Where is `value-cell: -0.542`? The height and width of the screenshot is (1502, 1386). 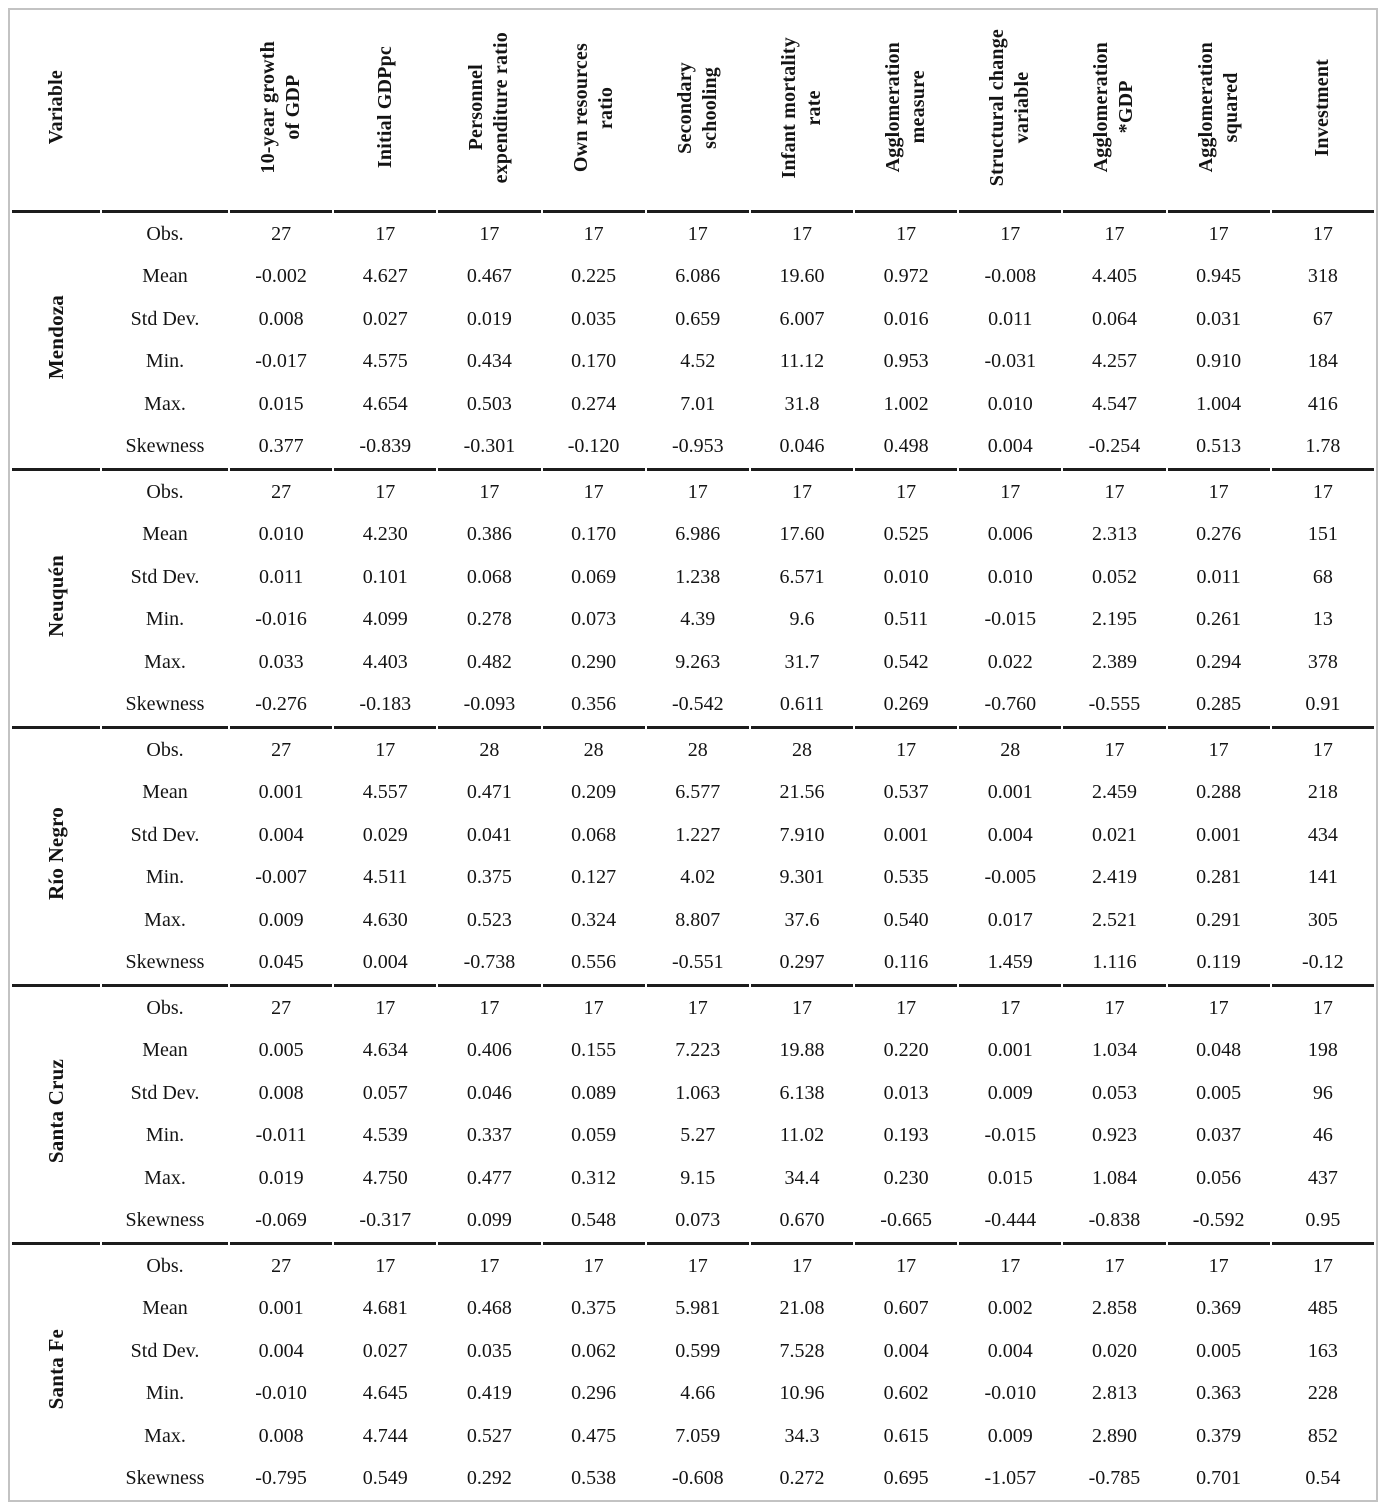 value-cell: -0.542 is located at coordinates (697, 704).